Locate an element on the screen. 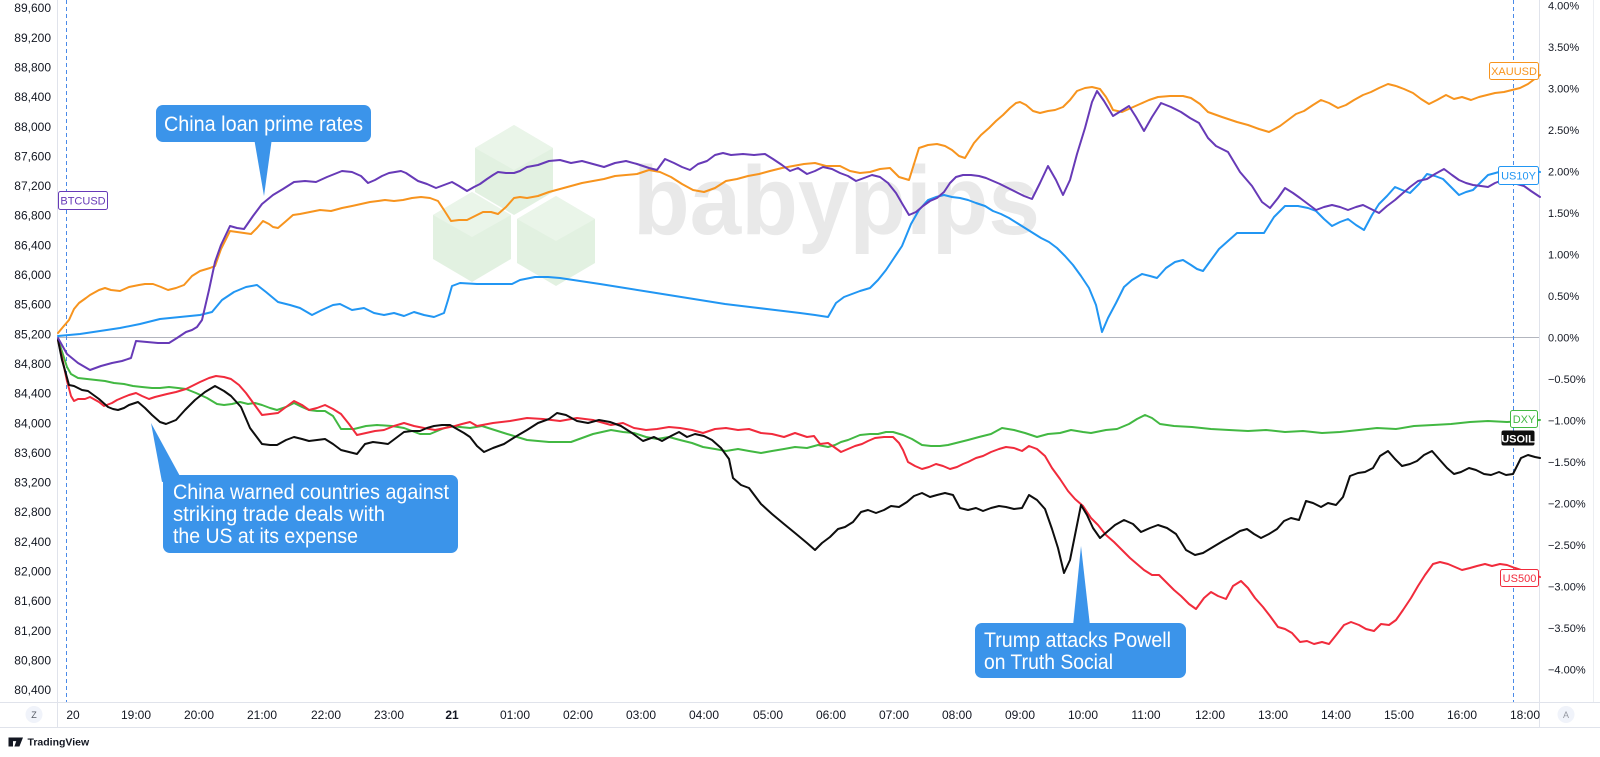 The height and width of the screenshot is (757, 1600). svg-text: 80,400 is located at coordinates (32, 690).